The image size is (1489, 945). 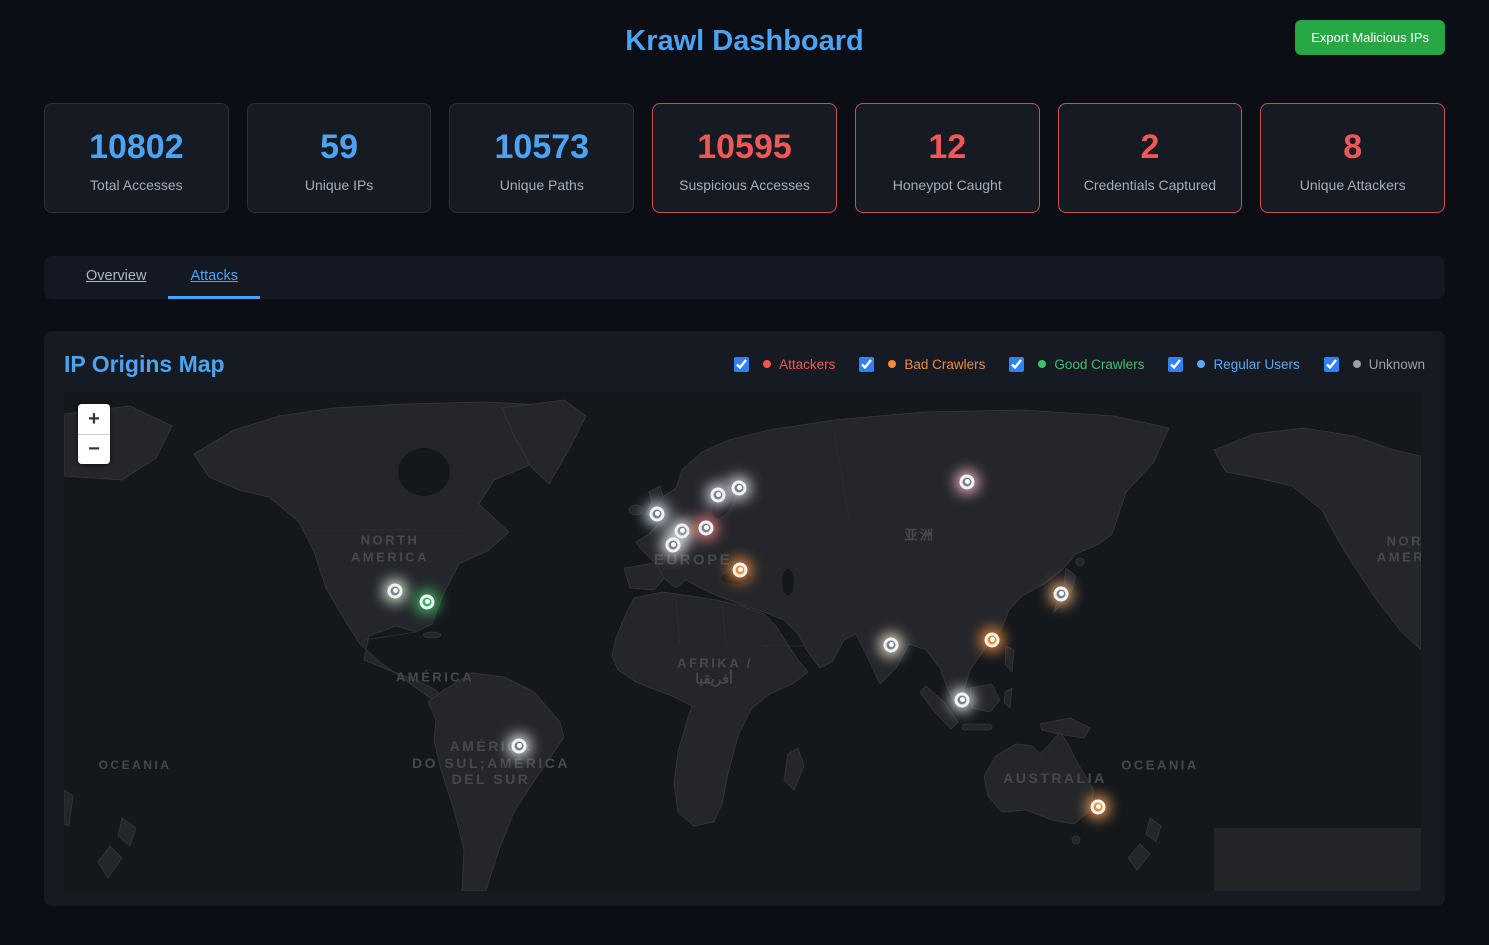 I want to click on legend-item-good-crawlers: Good Crawlers, so click(x=1077, y=364).